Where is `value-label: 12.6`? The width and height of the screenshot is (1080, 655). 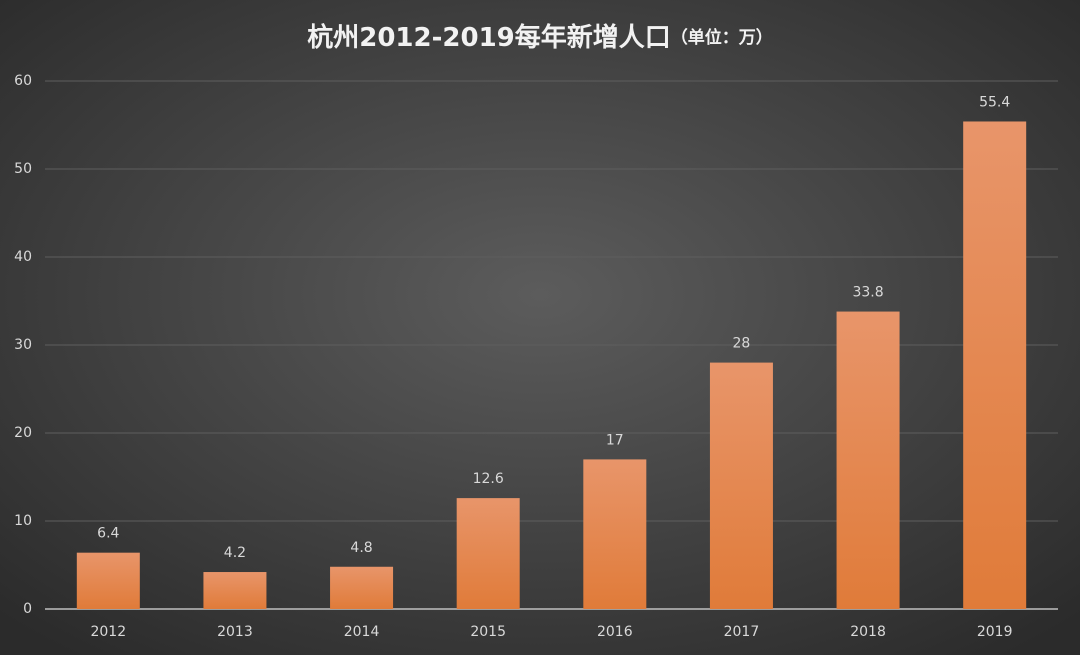 value-label: 12.6 is located at coordinates (488, 479).